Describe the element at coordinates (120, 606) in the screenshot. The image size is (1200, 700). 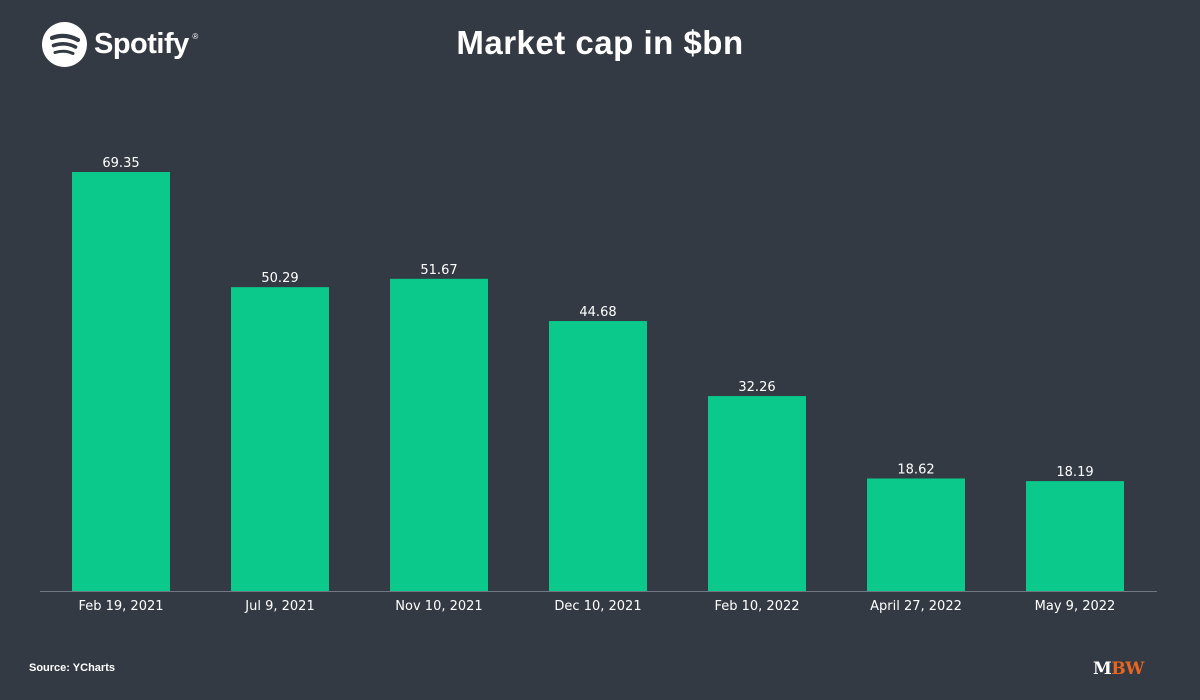
I see `x-tick-label-0: Feb 19, 2021` at that location.